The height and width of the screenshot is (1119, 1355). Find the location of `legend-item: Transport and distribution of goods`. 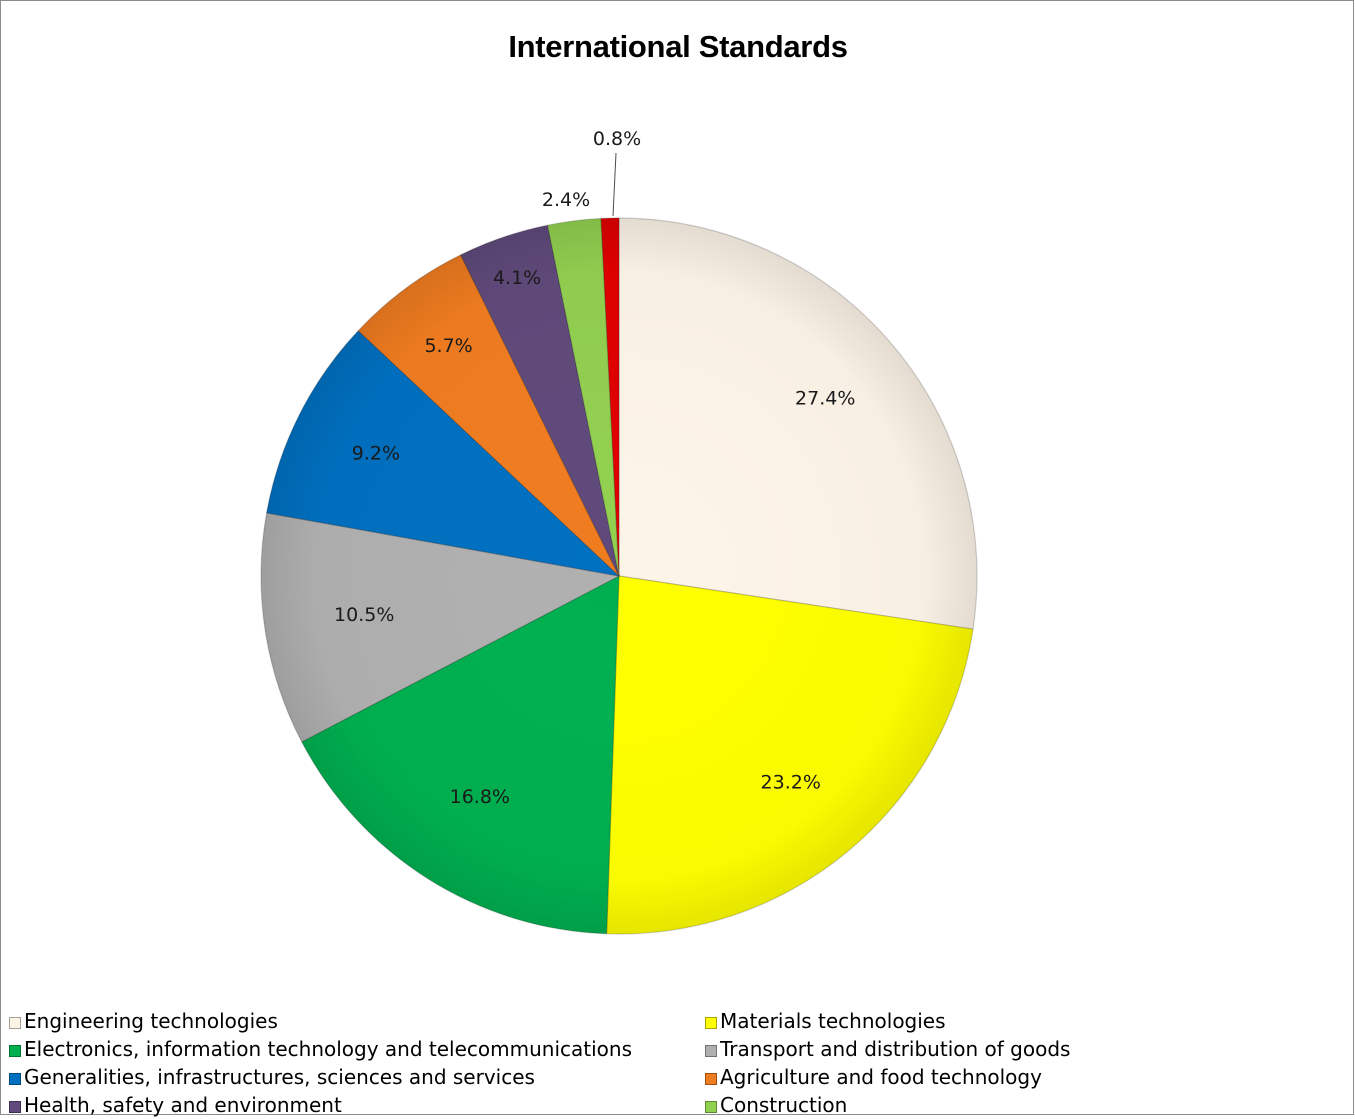

legend-item: Transport and distribution of goods is located at coordinates (887, 1049).